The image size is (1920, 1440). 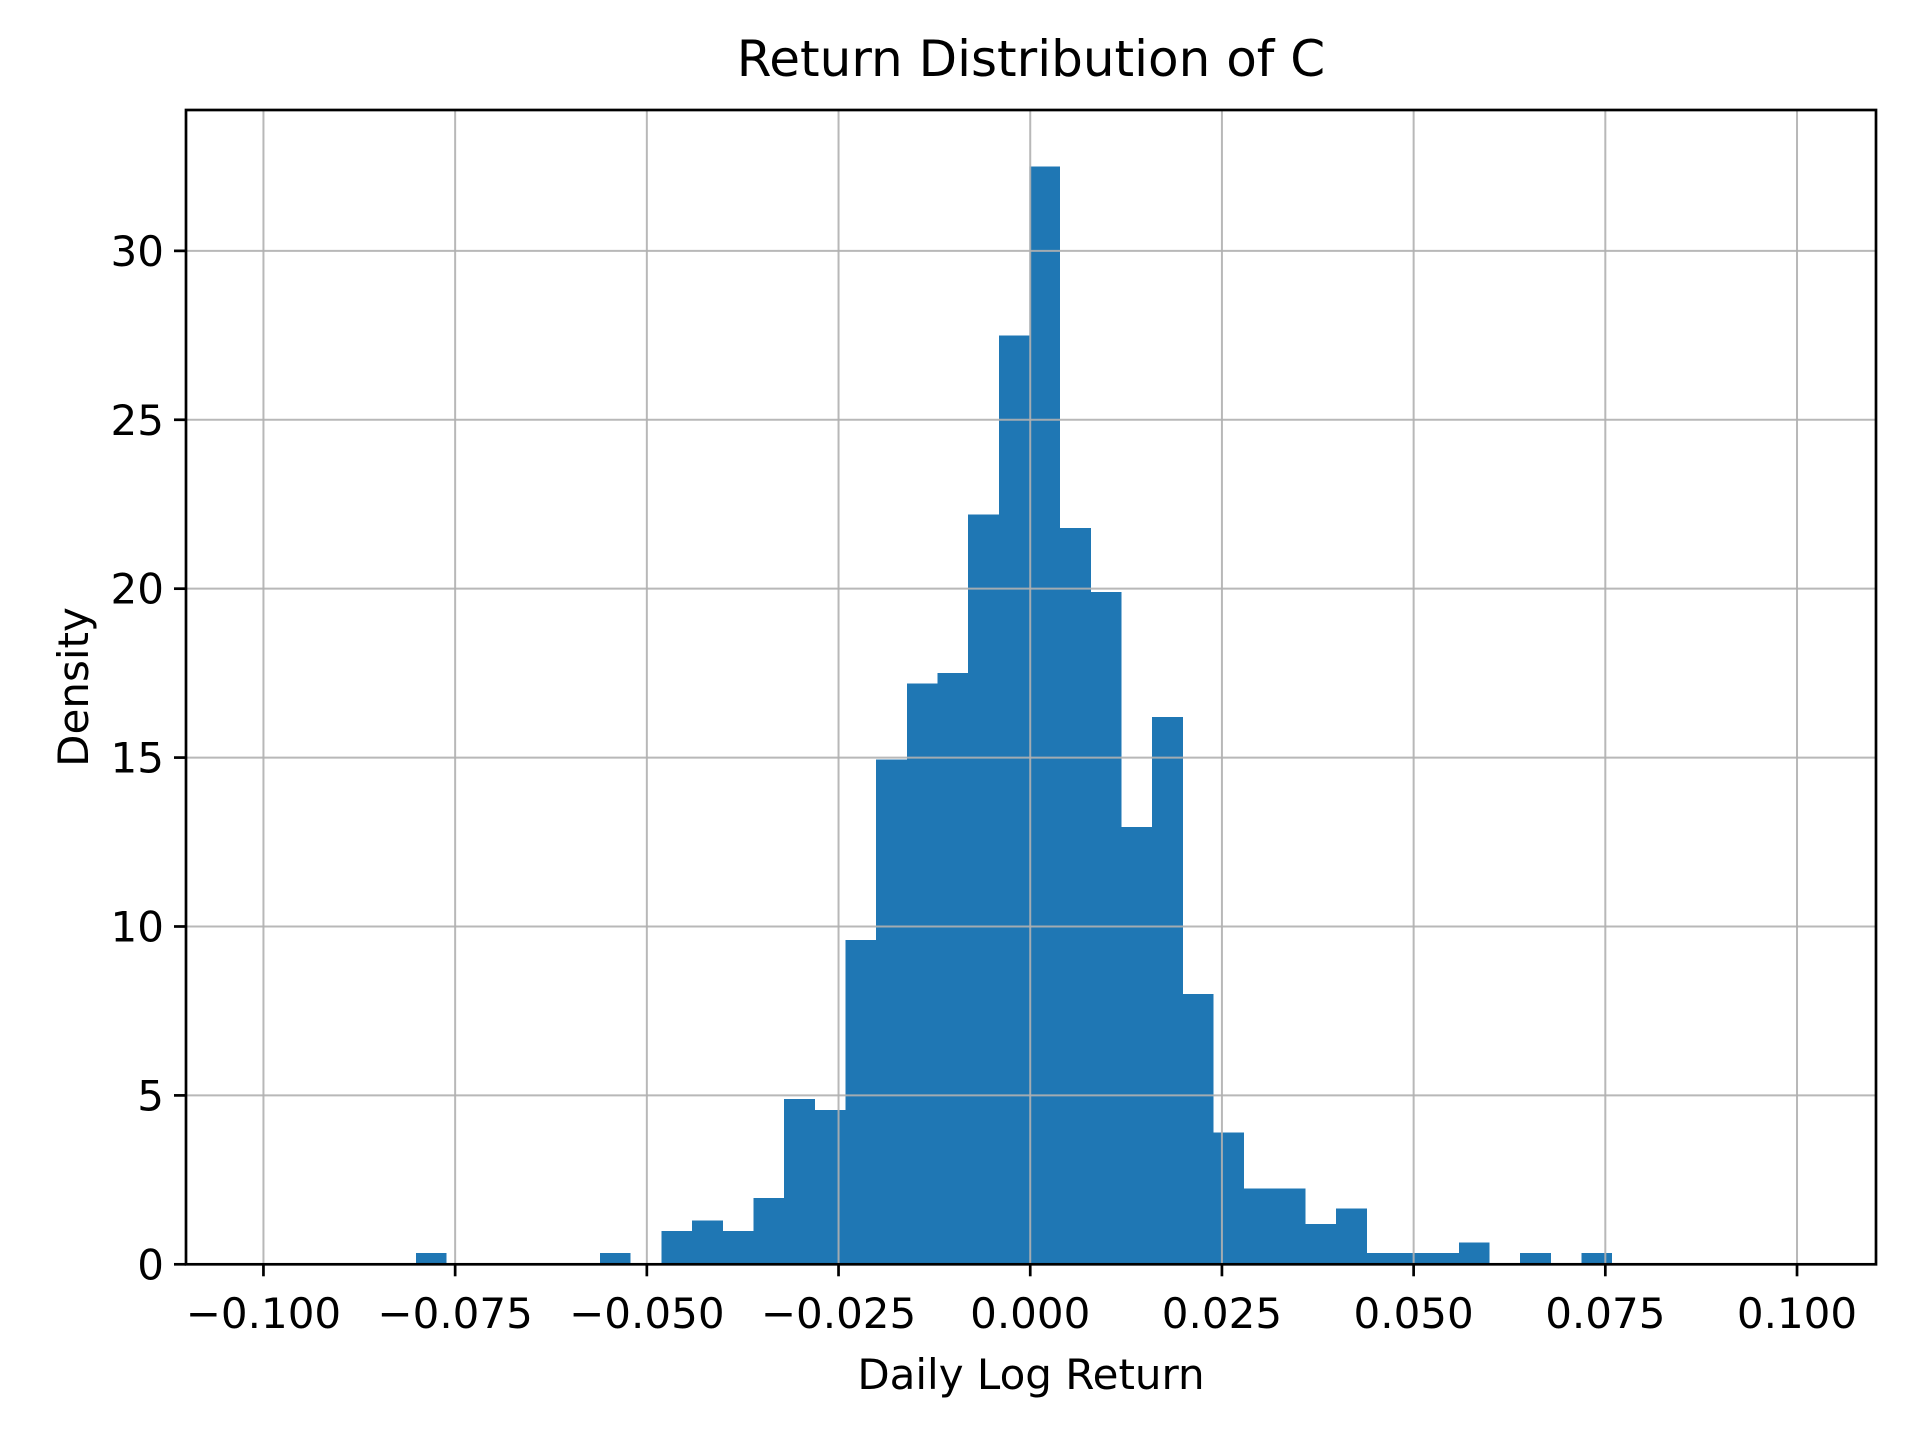 I want to click on y-tick-label: 20, so click(x=137, y=589).